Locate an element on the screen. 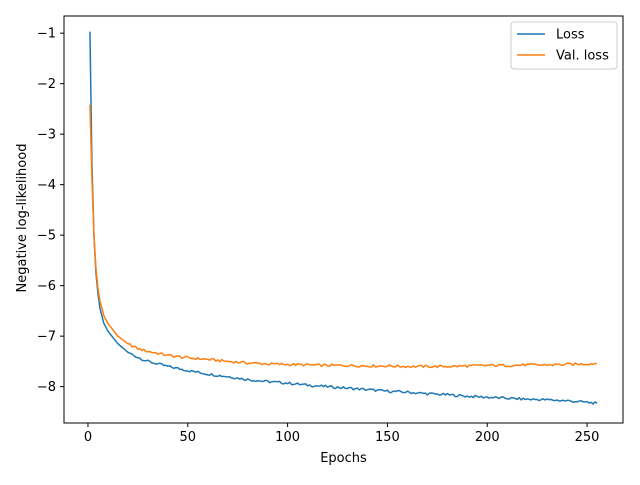 Image resolution: width=640 pixels, height=485 pixels. y-tick-label: −8 is located at coordinates (46, 387).